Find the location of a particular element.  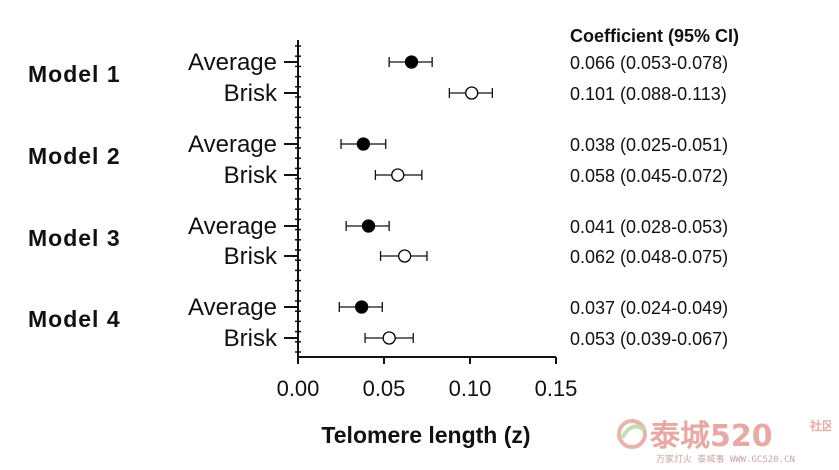

x-axis-label: Telomere length (z) is located at coordinates (425, 435).